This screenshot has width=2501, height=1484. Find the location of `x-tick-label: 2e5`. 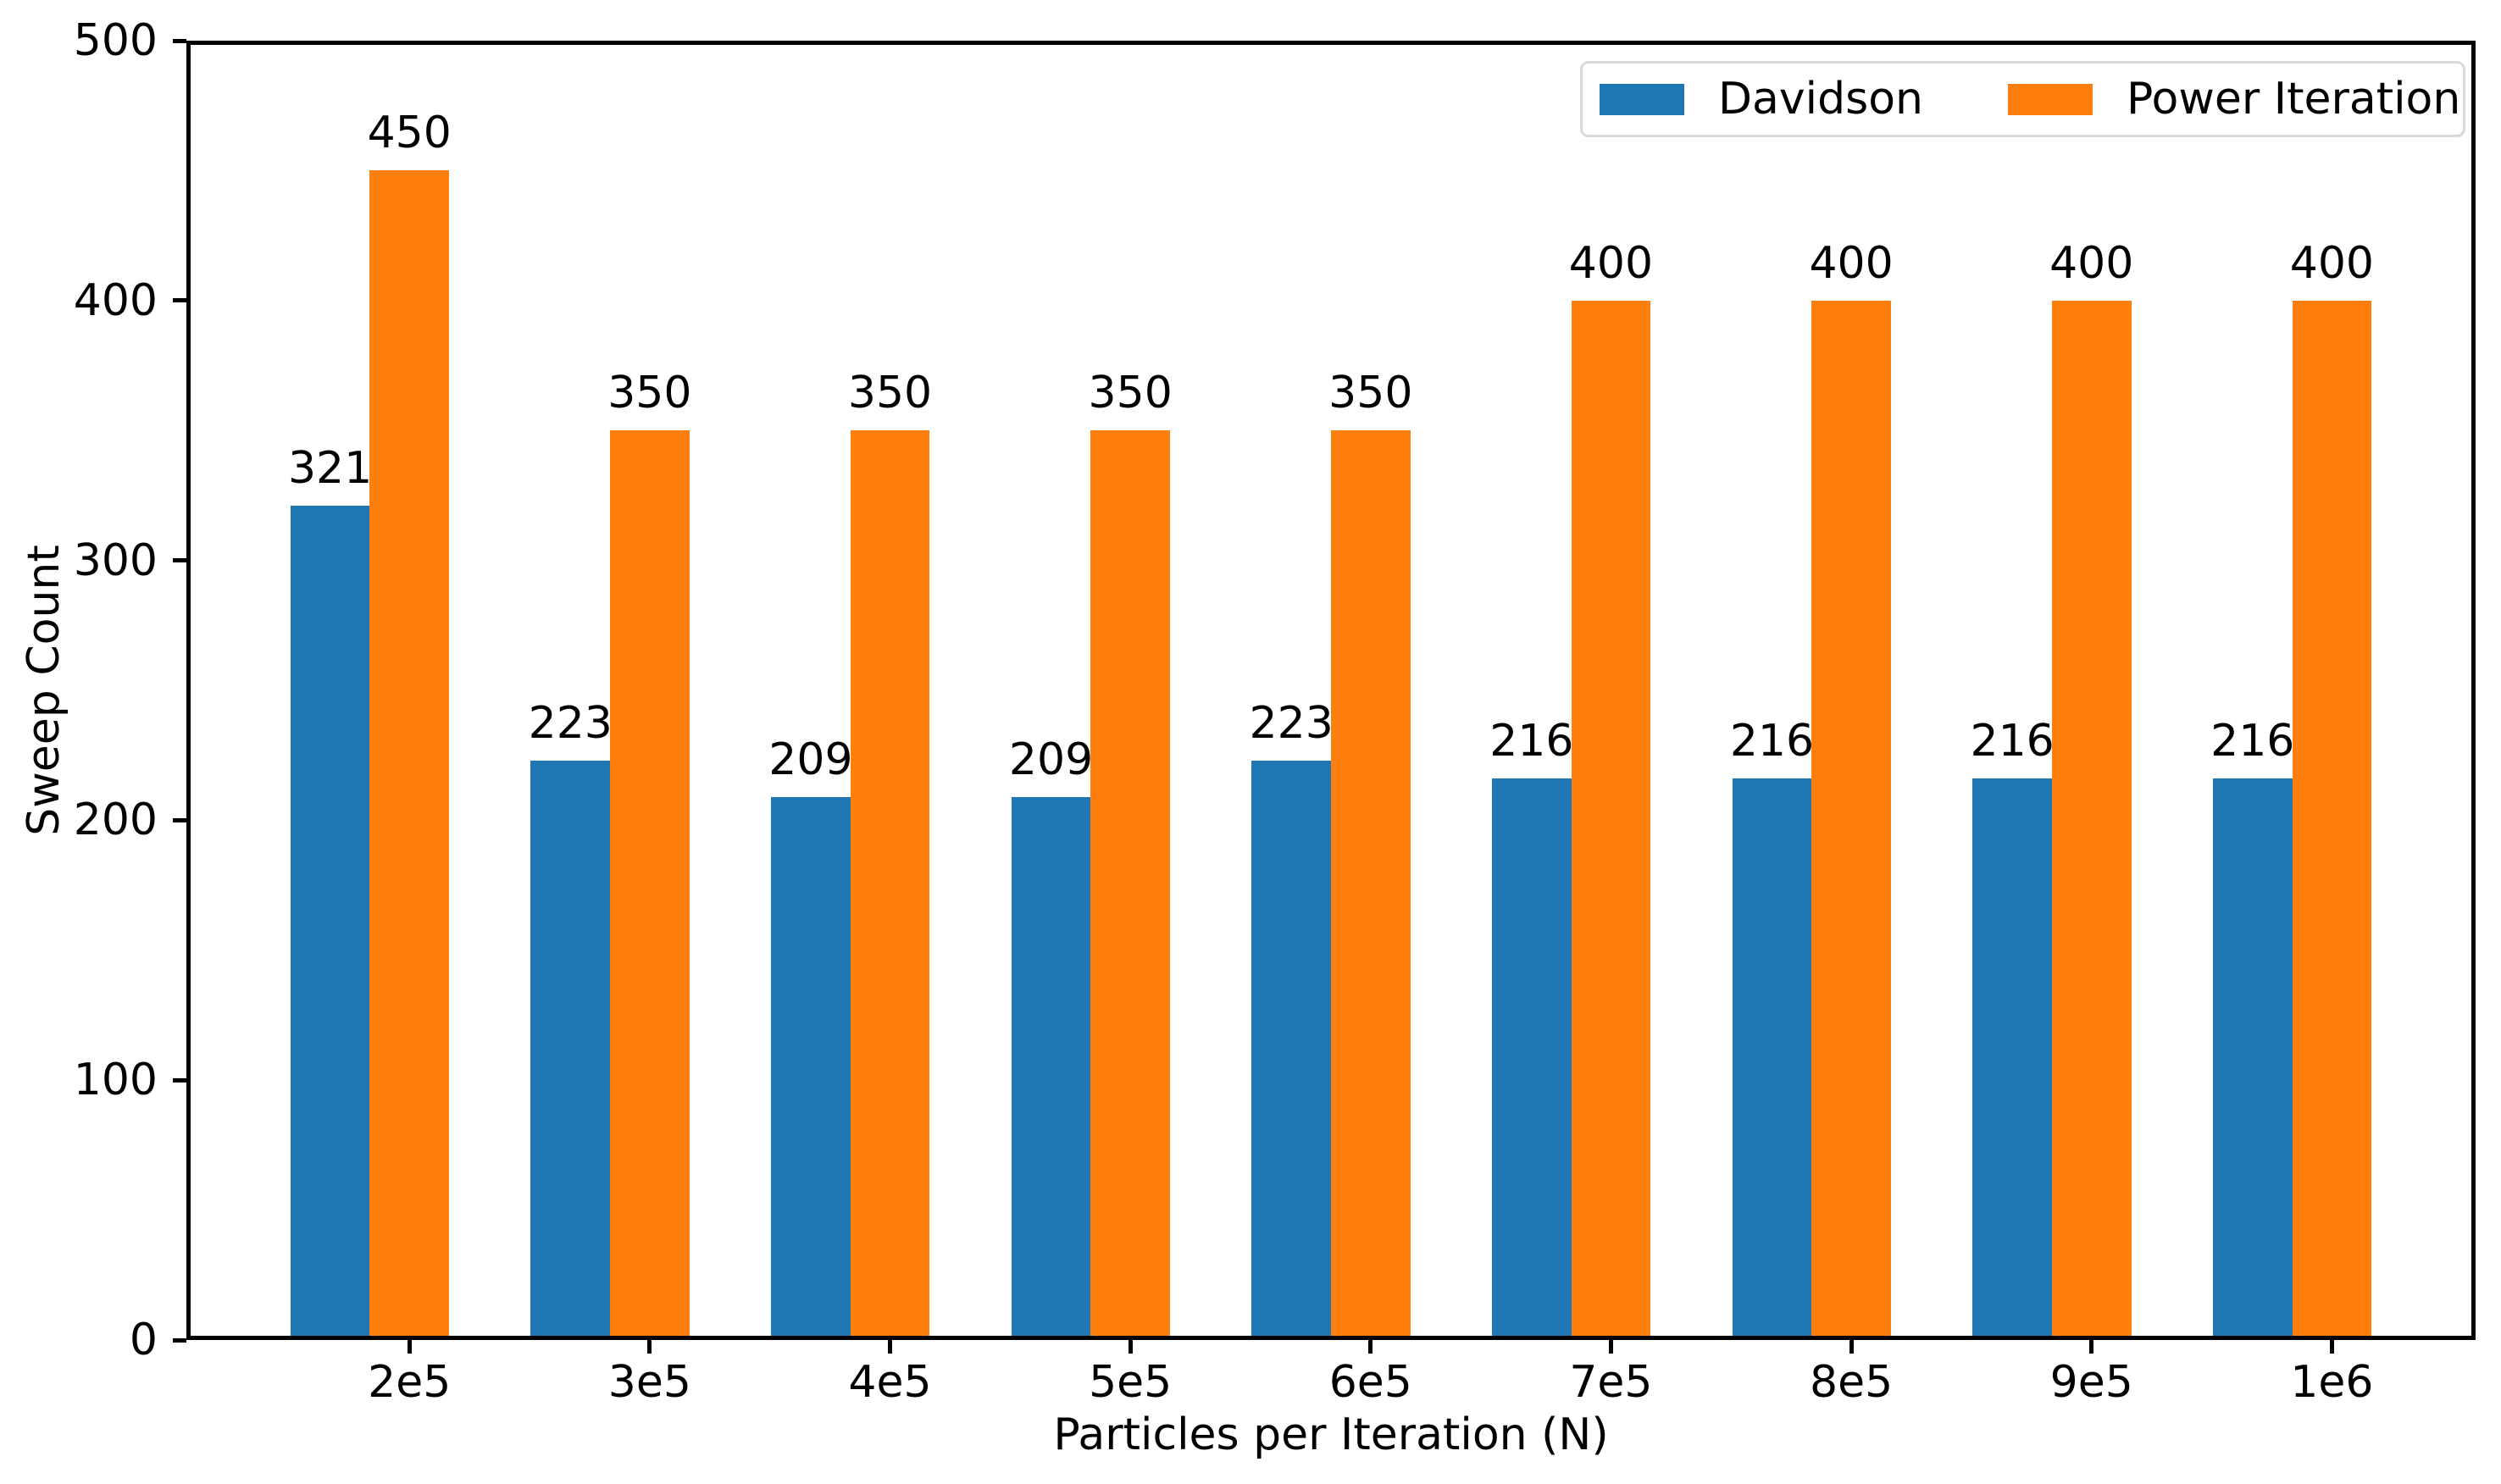

x-tick-label: 2e5 is located at coordinates (410, 1382).